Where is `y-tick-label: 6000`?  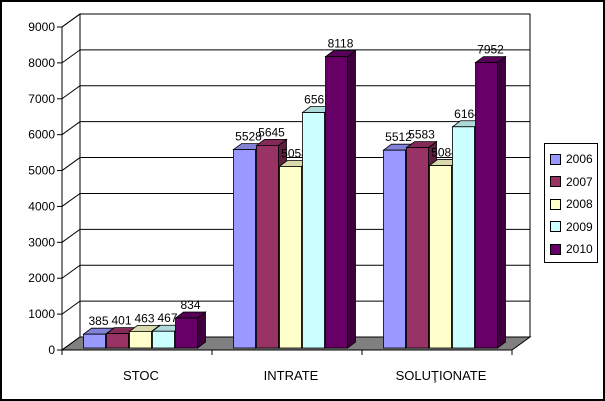
y-tick-label: 6000 is located at coordinates (41, 135).